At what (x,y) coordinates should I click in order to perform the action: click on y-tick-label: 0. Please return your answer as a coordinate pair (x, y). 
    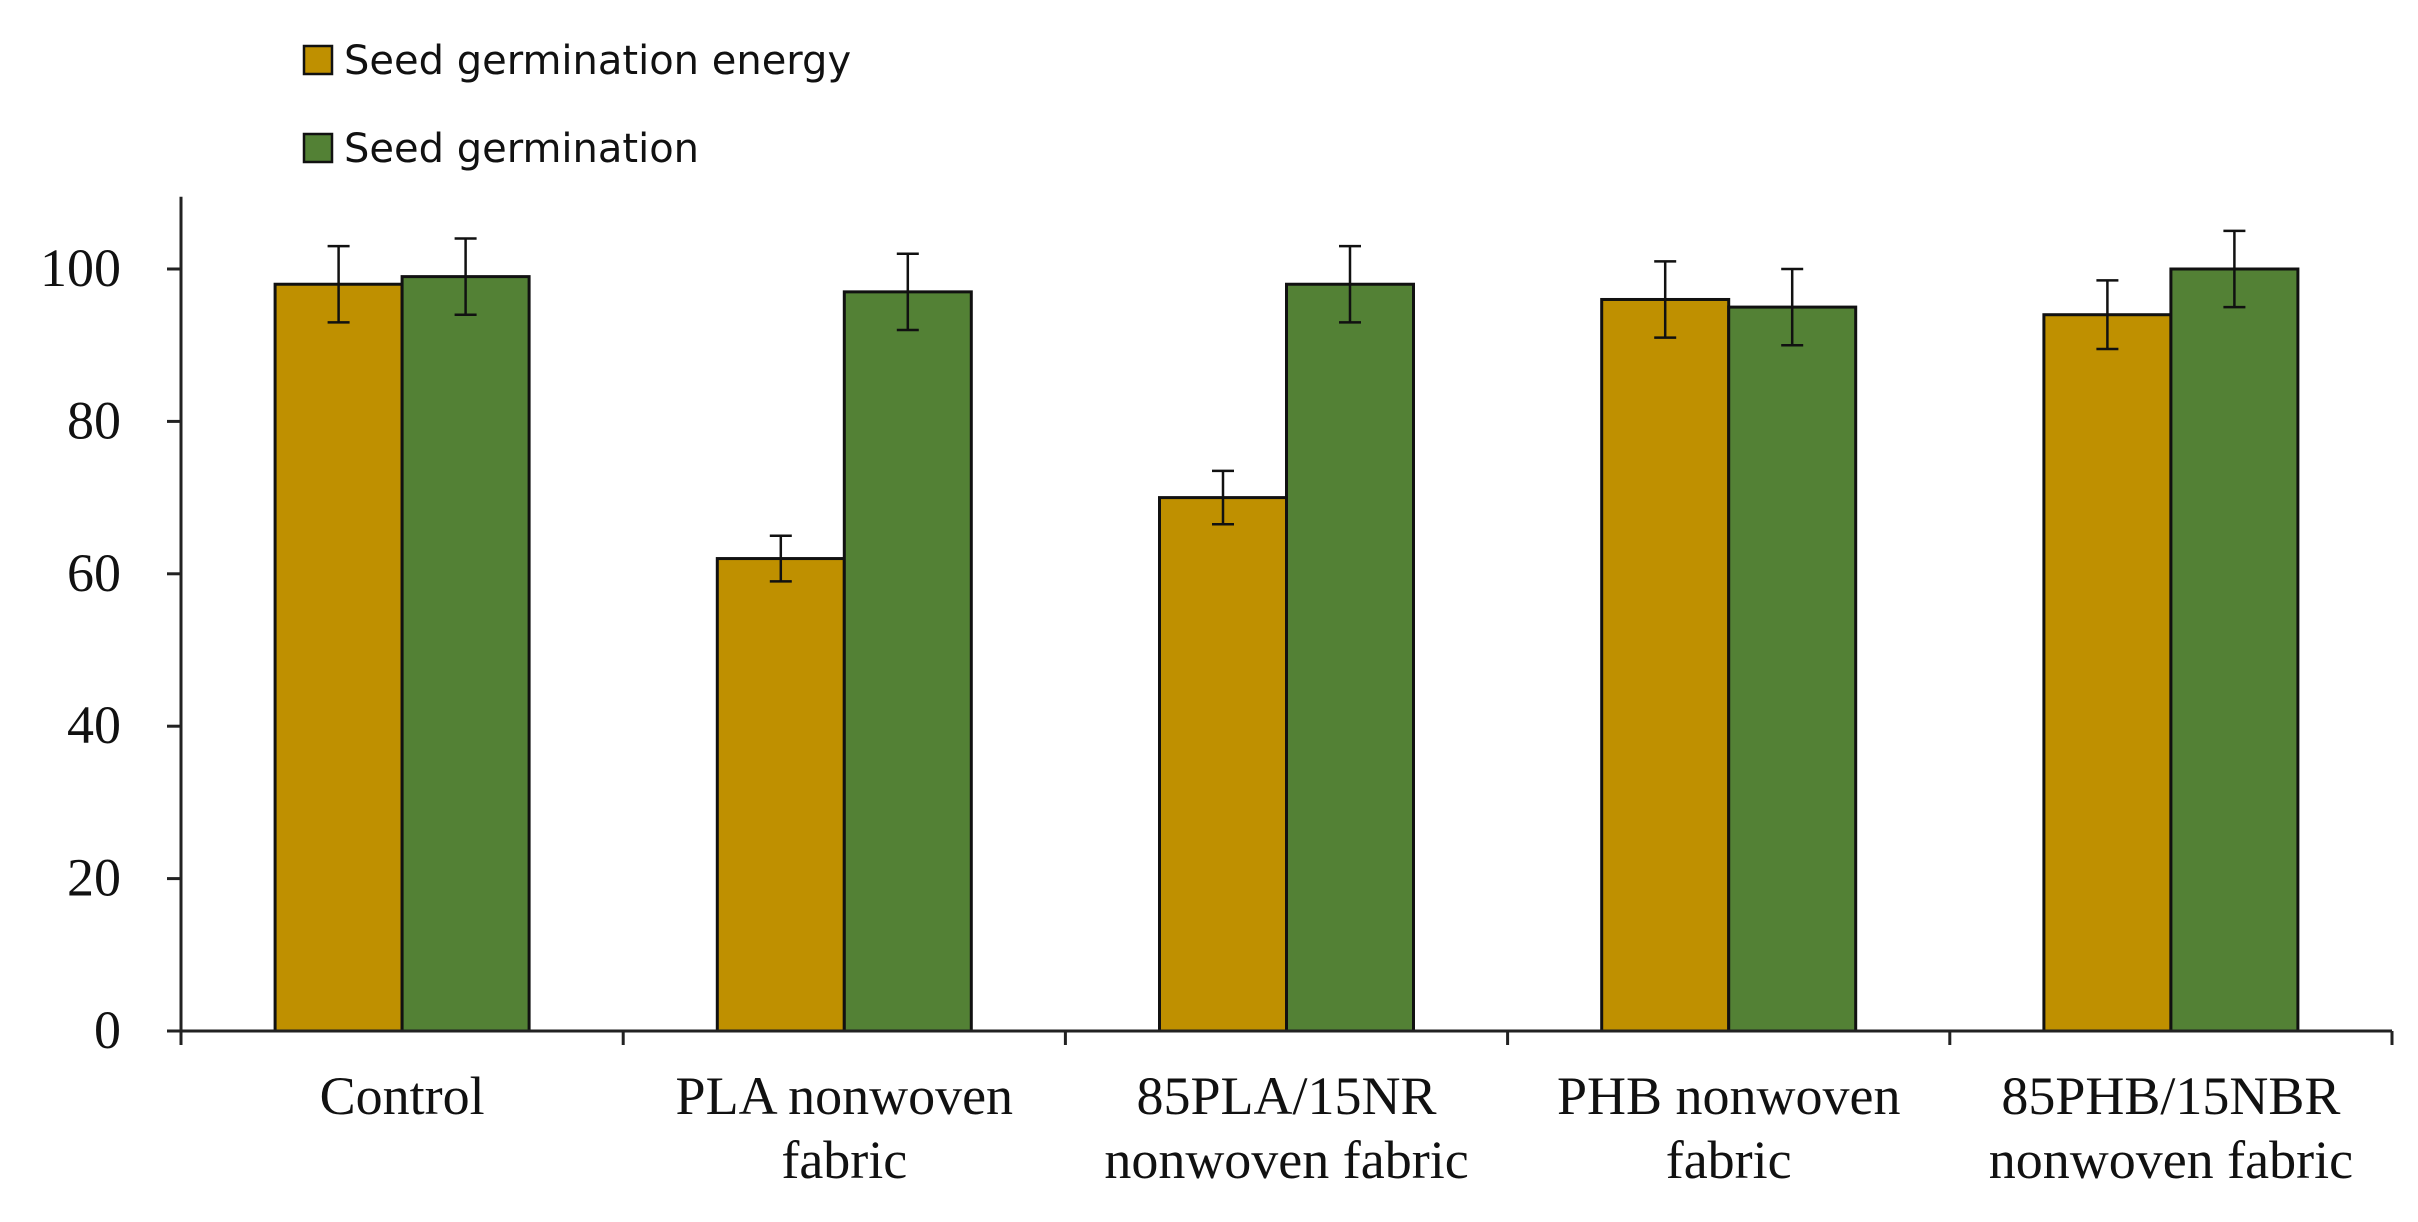
    Looking at the image, I should click on (107, 1030).